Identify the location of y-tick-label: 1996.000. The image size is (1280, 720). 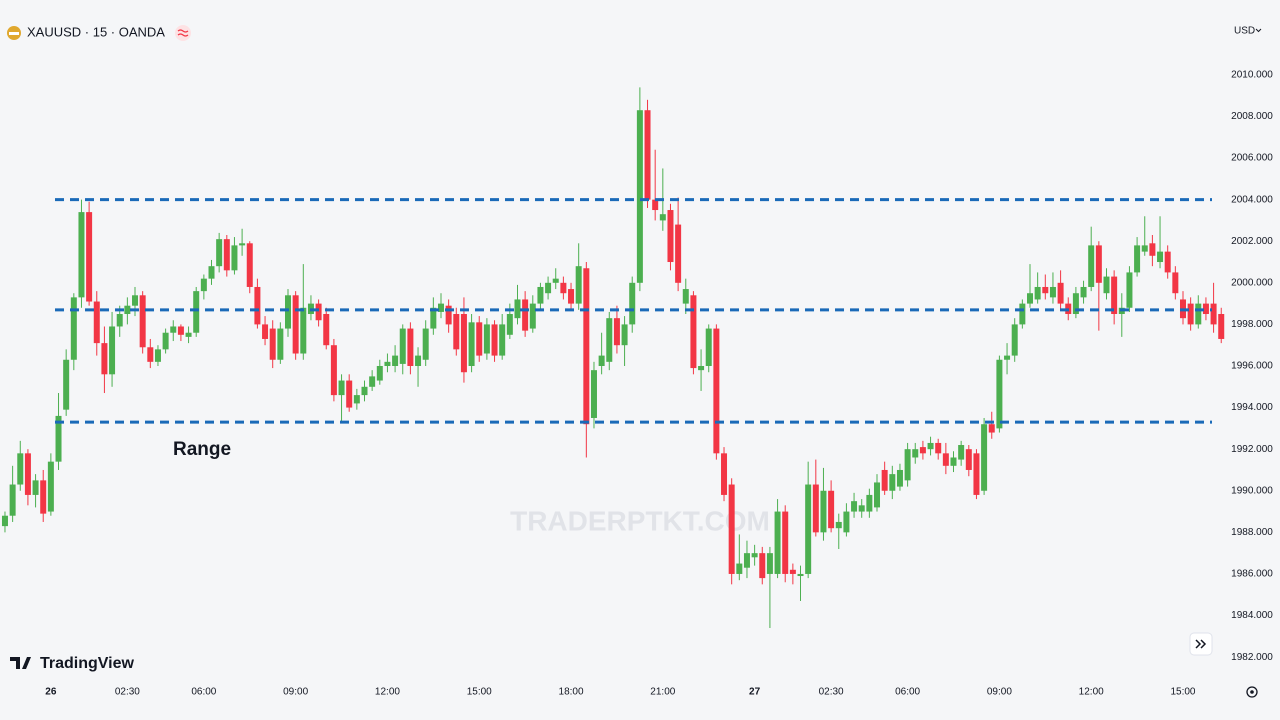
(1252, 366).